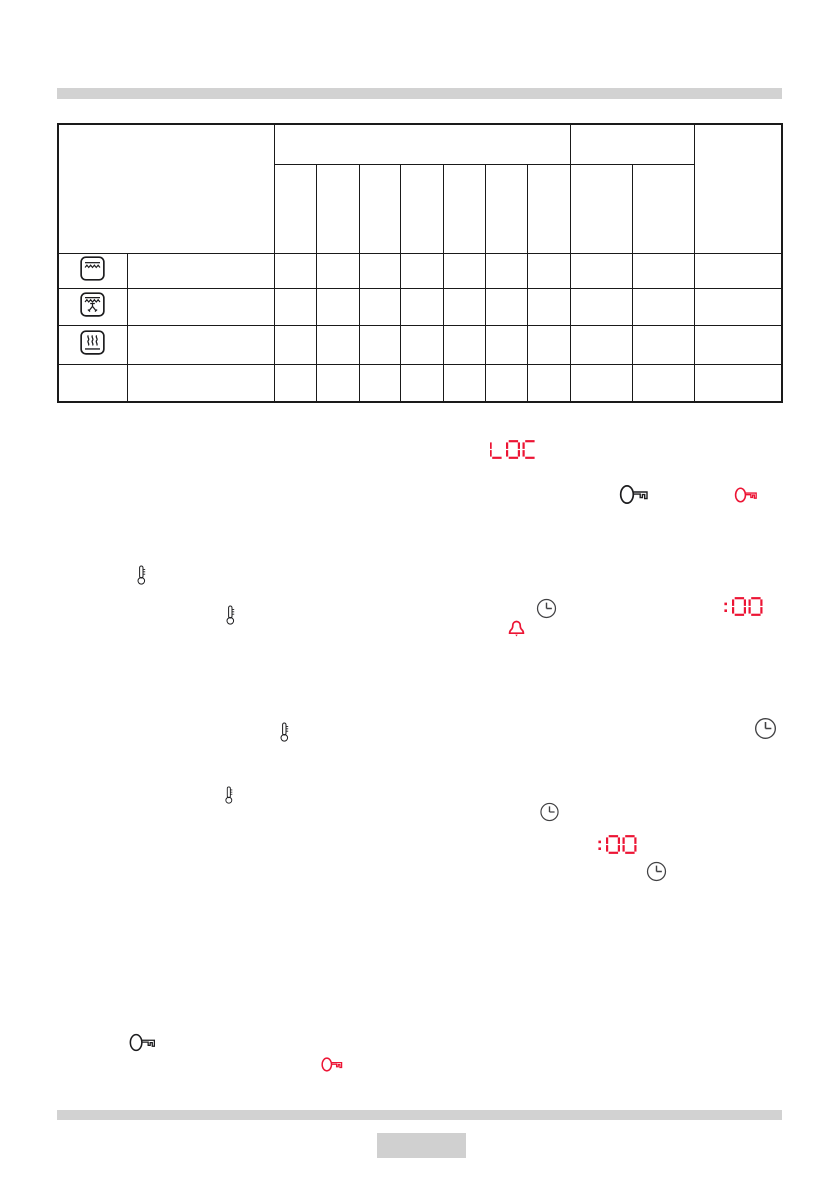  What do you see at coordinates (166, 188) in the screenshot?
I see `header-cell-function` at bounding box center [166, 188].